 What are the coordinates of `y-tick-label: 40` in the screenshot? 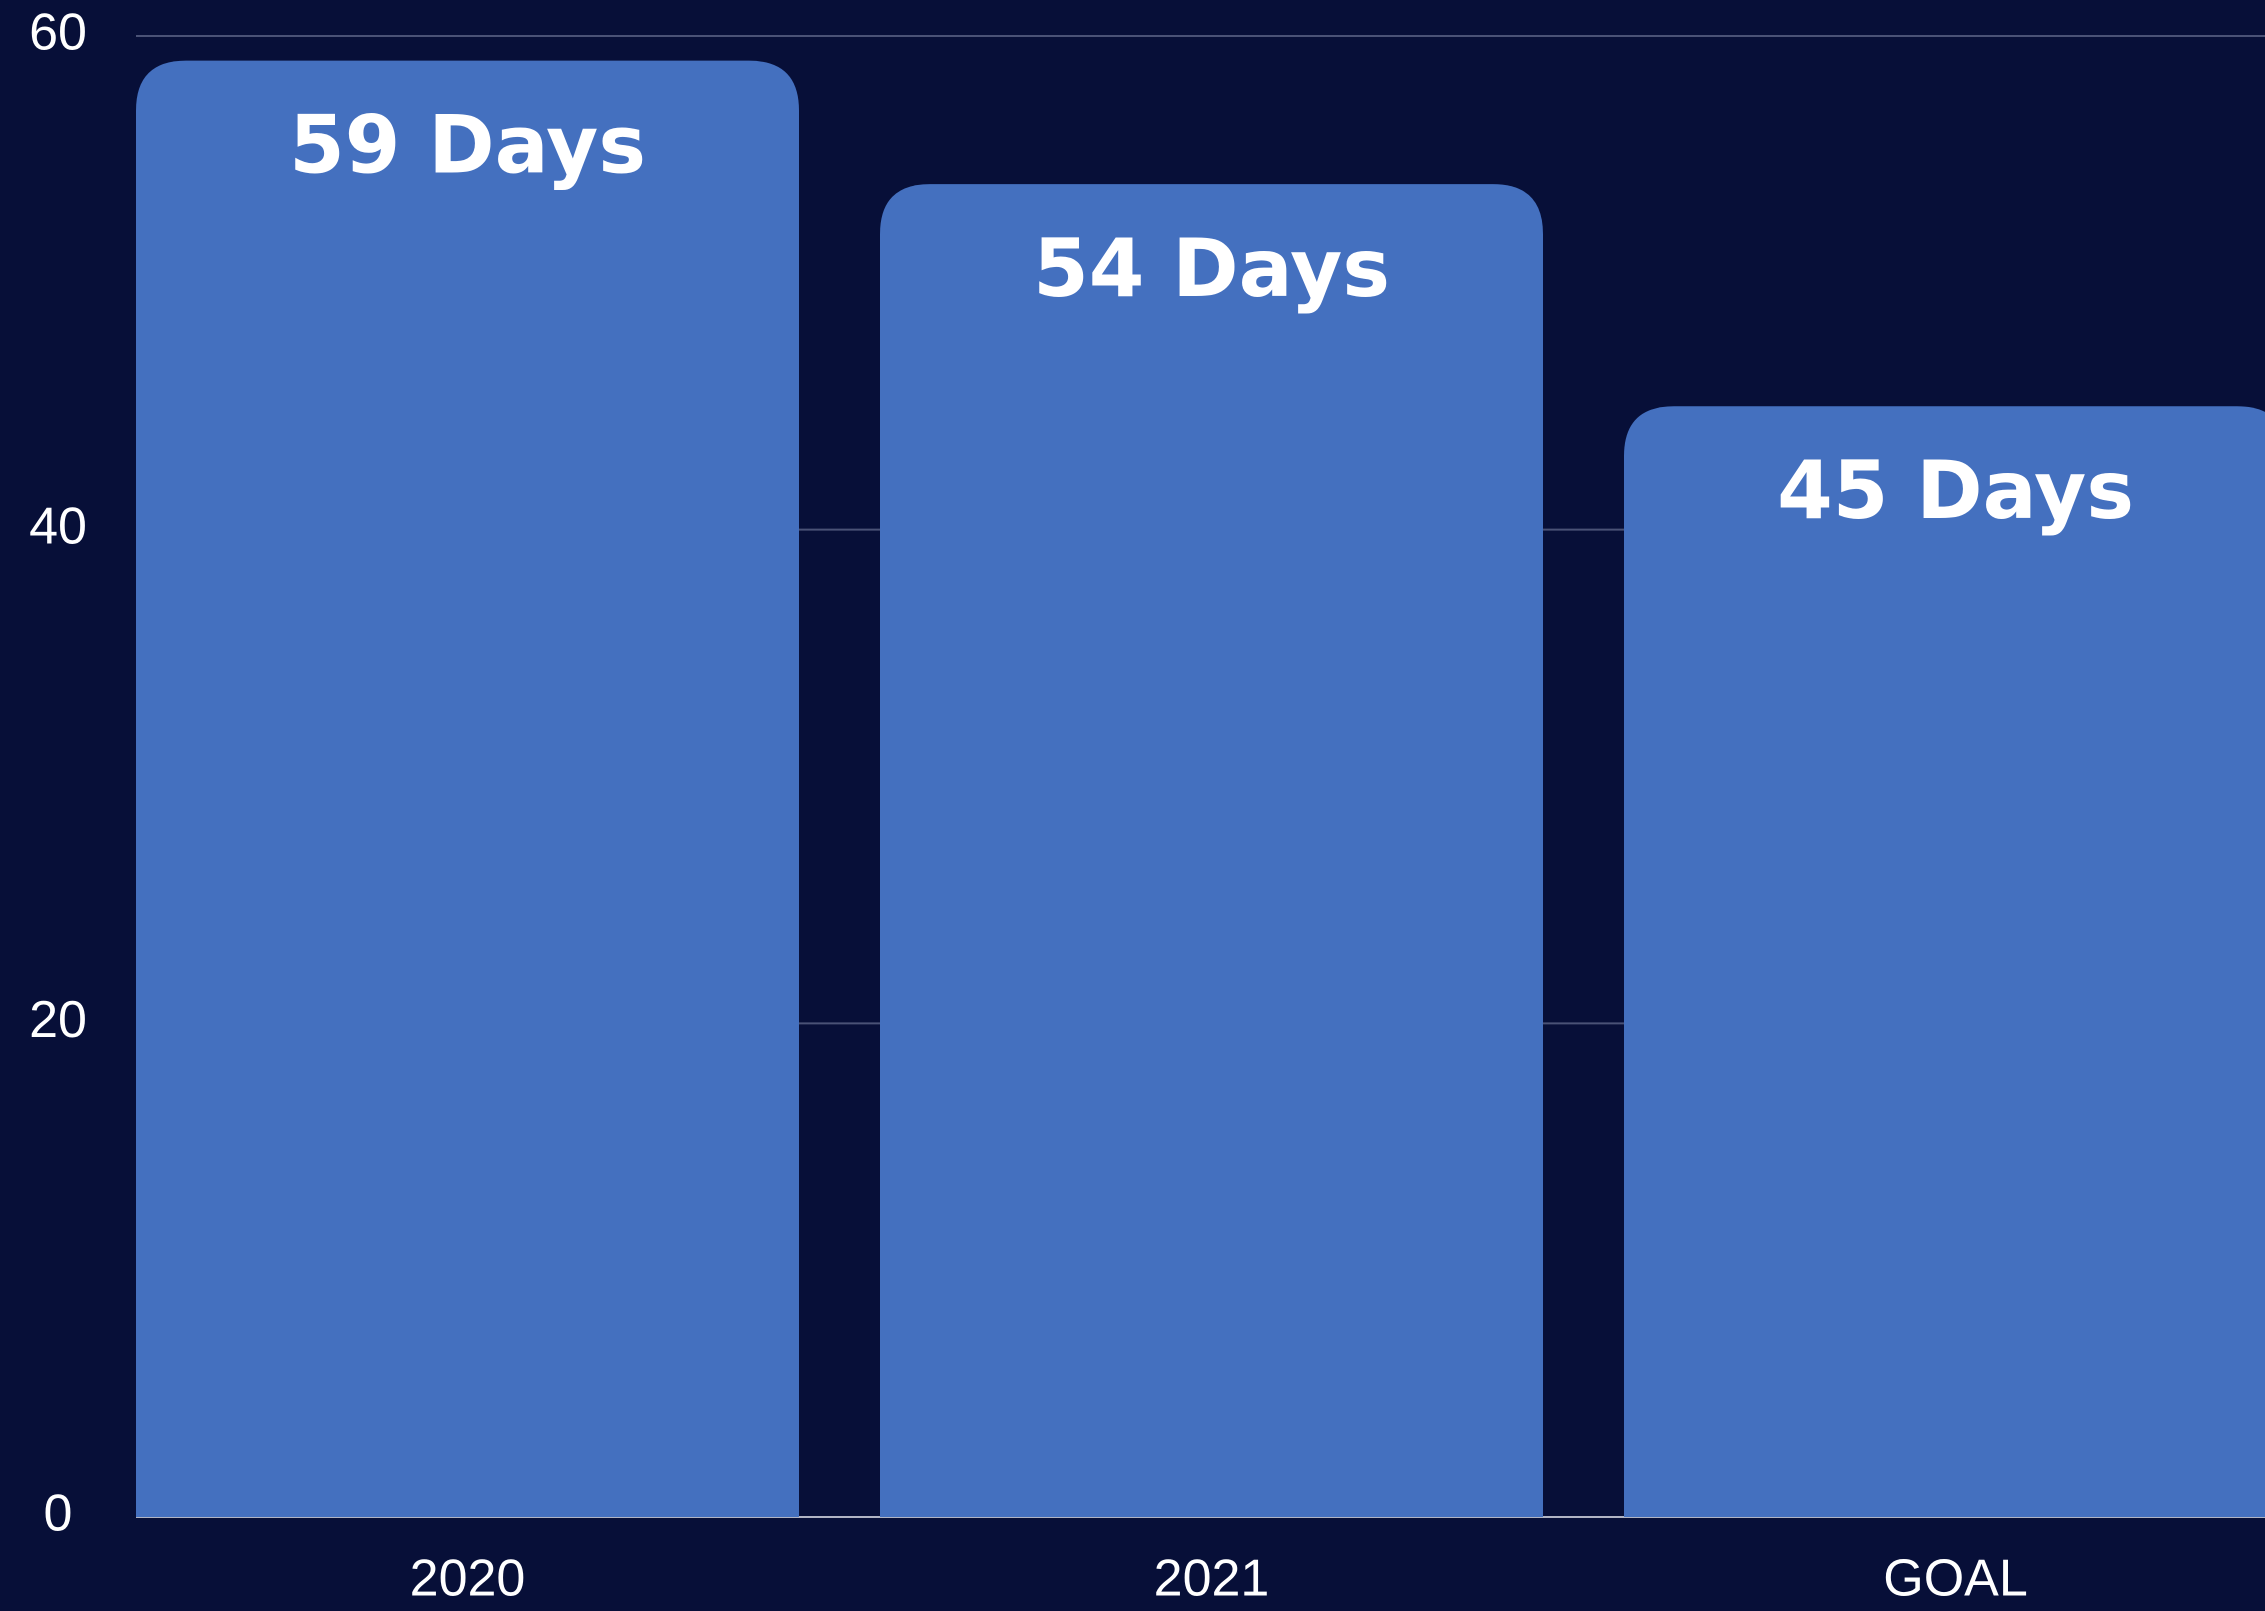 It's located at (58, 526).